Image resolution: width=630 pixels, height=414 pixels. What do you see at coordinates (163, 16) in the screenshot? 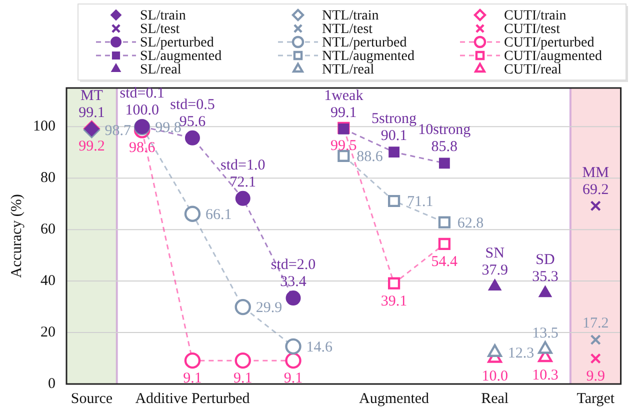
I see `legend-label: SL/train` at bounding box center [163, 16].